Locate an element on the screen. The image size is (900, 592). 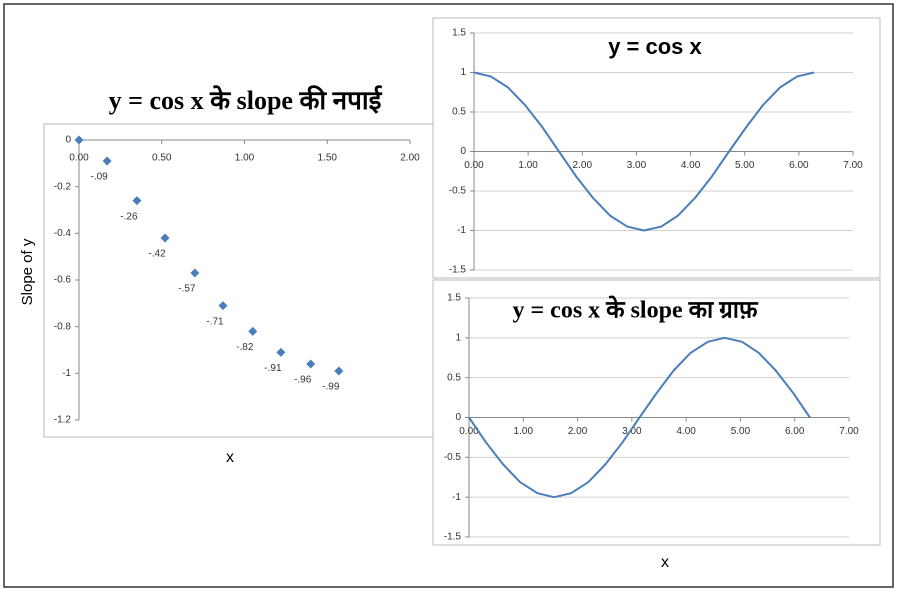
data-label: -.82 is located at coordinates (245, 347).